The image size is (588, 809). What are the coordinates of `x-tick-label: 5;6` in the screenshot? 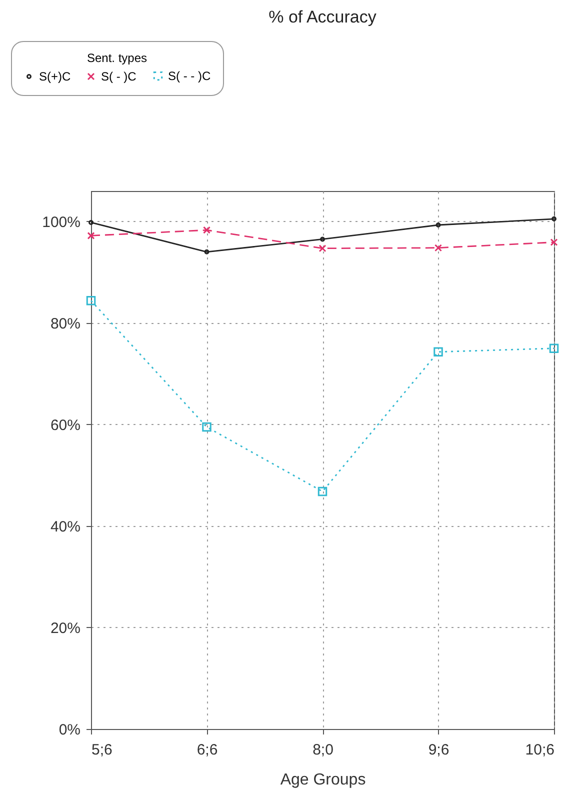 It's located at (102, 750).